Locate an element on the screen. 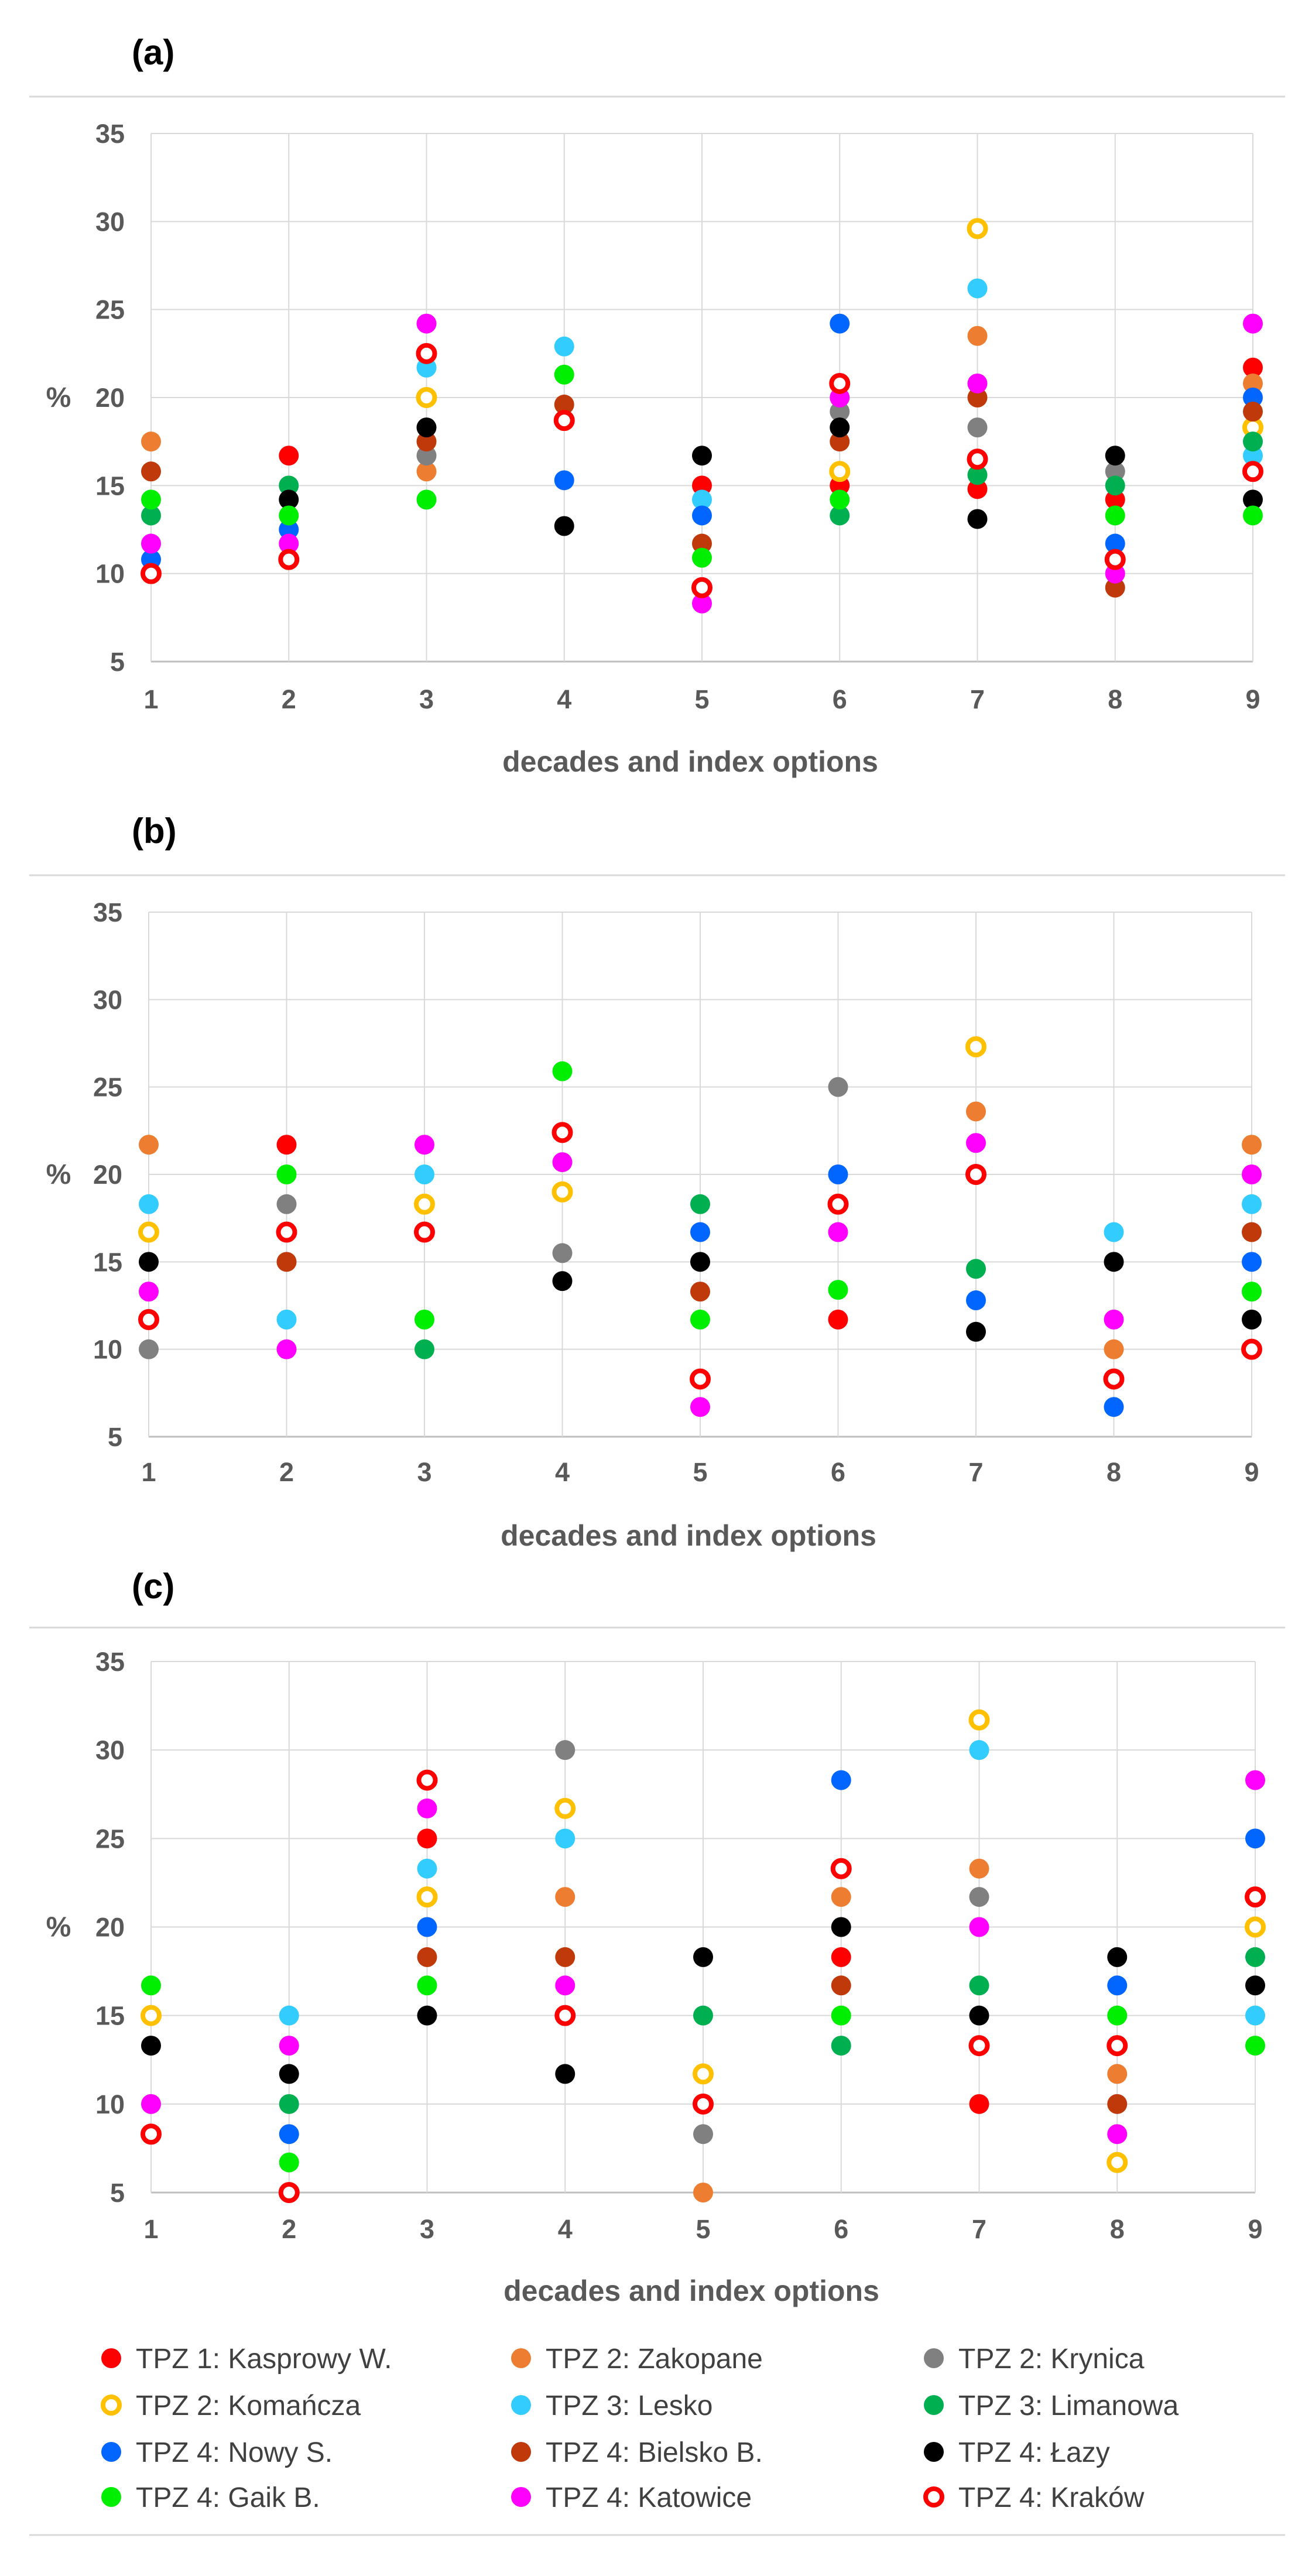 Image resolution: width=1312 pixels, height=2576 pixels. x-tick-label: 5 is located at coordinates (703, 2229).